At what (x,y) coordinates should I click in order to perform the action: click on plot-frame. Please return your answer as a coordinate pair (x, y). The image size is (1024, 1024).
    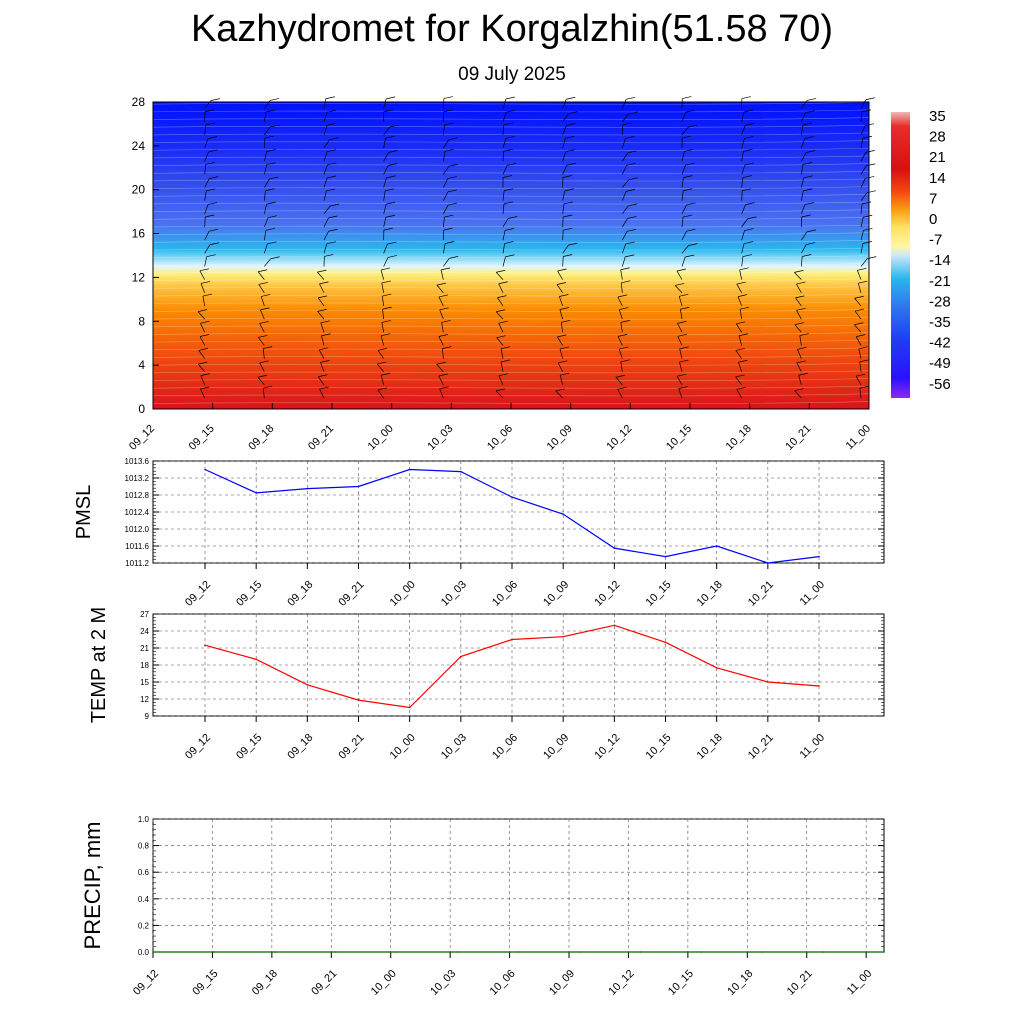
    Looking at the image, I should click on (518, 885).